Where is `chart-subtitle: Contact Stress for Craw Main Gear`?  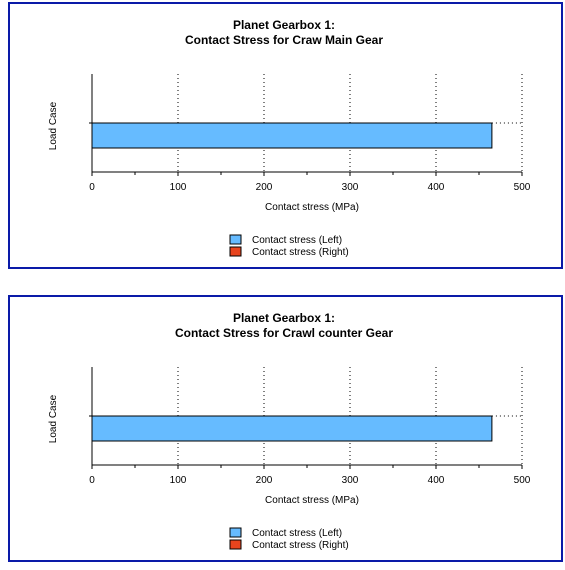 chart-subtitle: Contact Stress for Craw Main Gear is located at coordinates (284, 40).